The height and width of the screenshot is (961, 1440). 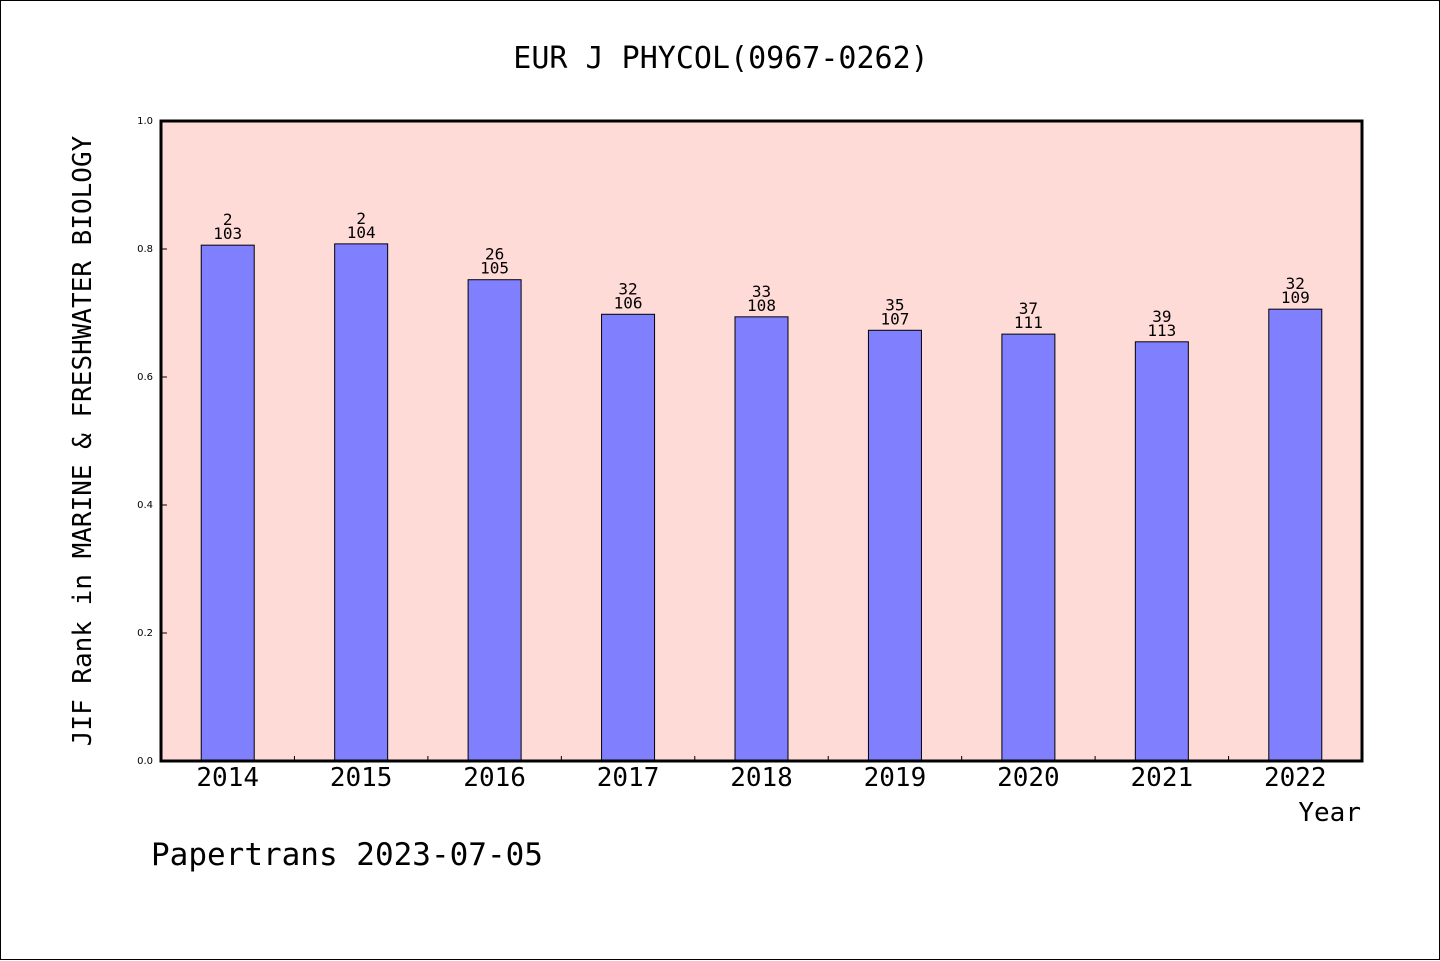 I want to click on y-tick-label: 0.8, so click(x=145, y=249).